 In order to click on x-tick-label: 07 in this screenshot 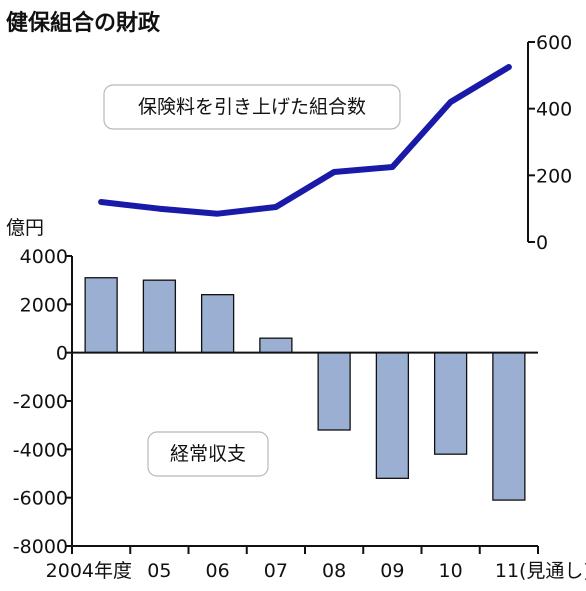, I will do `click(276, 571)`.